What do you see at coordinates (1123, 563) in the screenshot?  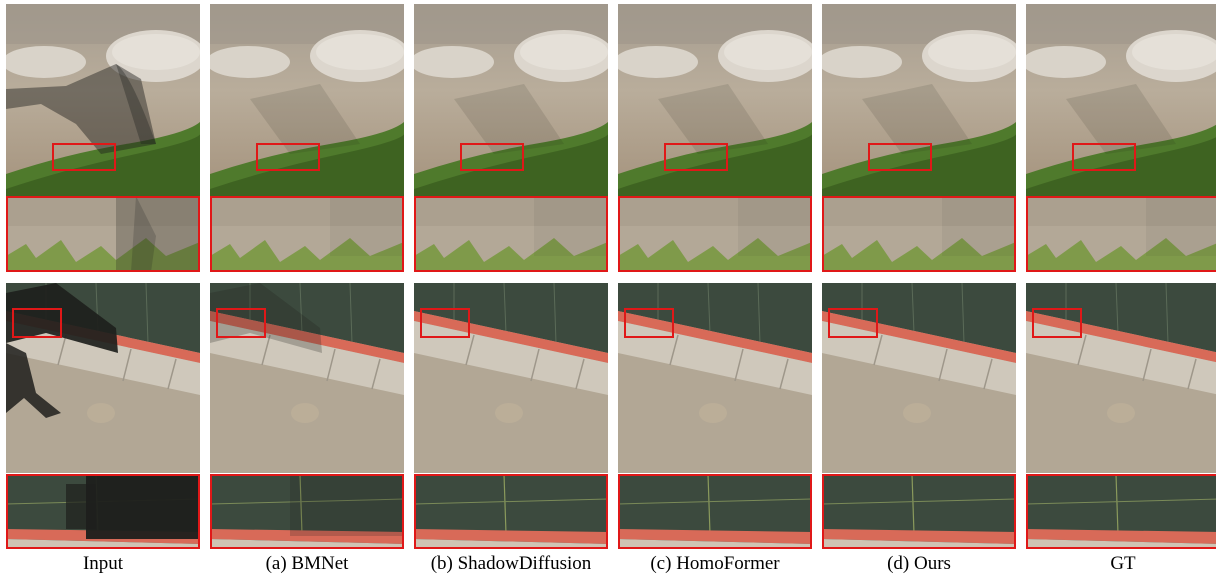 I see `column-caption: GT` at bounding box center [1123, 563].